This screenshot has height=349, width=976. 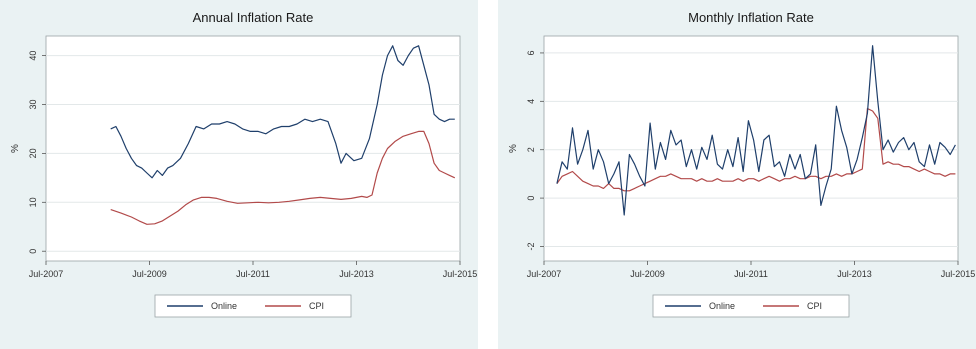 I want to click on chart-title: Monthly Inflation Rate, so click(x=751, y=17).